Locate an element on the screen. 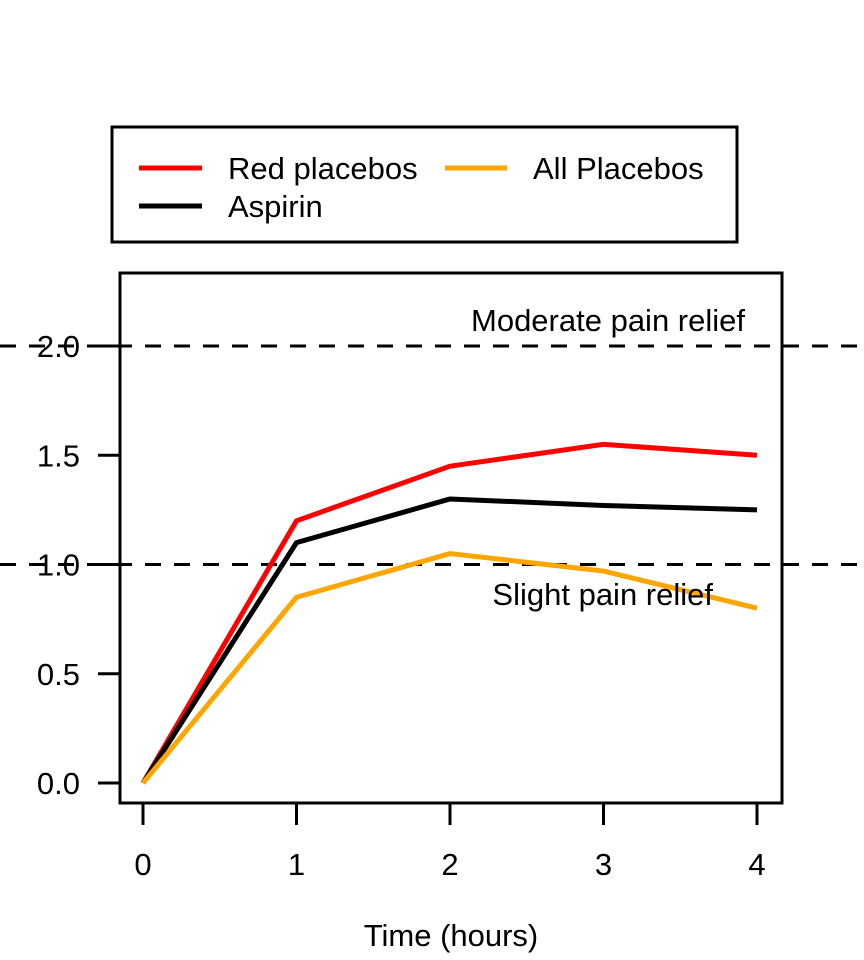 Image resolution: width=864 pixels, height=960 pixels. x-tick-label: 4 is located at coordinates (756, 864).